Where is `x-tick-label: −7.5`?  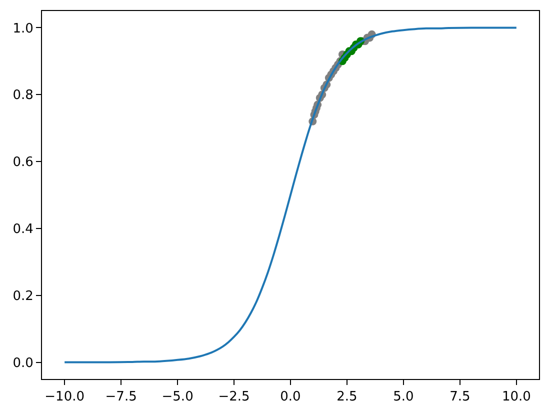
x-tick-label: −7.5 is located at coordinates (121, 397).